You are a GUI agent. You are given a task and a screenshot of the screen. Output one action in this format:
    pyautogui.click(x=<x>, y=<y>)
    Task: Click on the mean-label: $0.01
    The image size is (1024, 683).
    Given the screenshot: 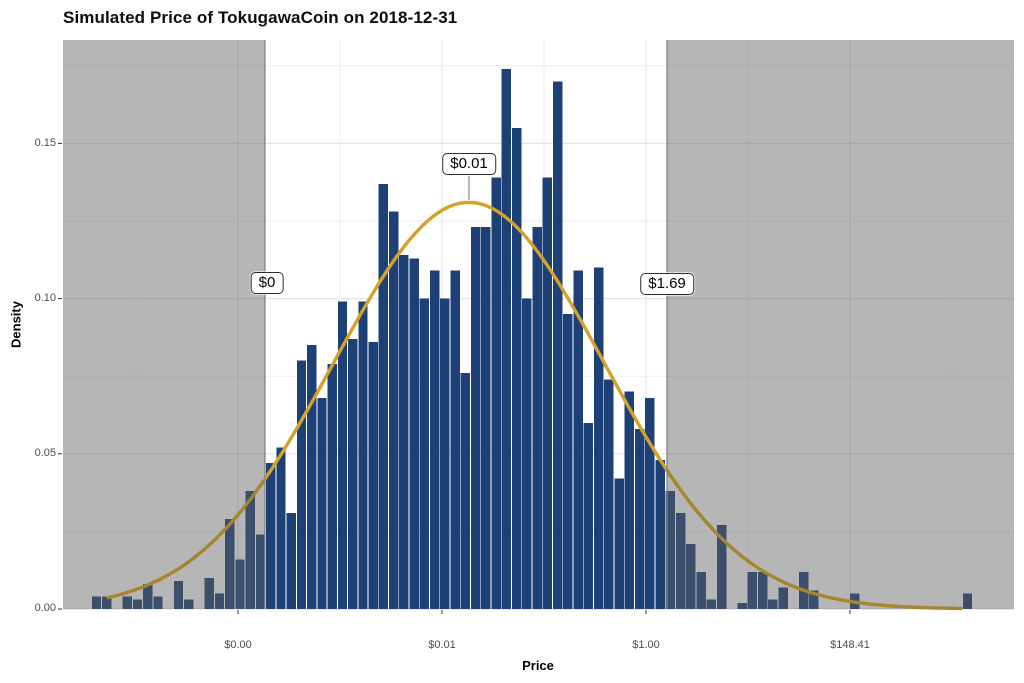 What is the action you would take?
    pyautogui.click(x=469, y=164)
    